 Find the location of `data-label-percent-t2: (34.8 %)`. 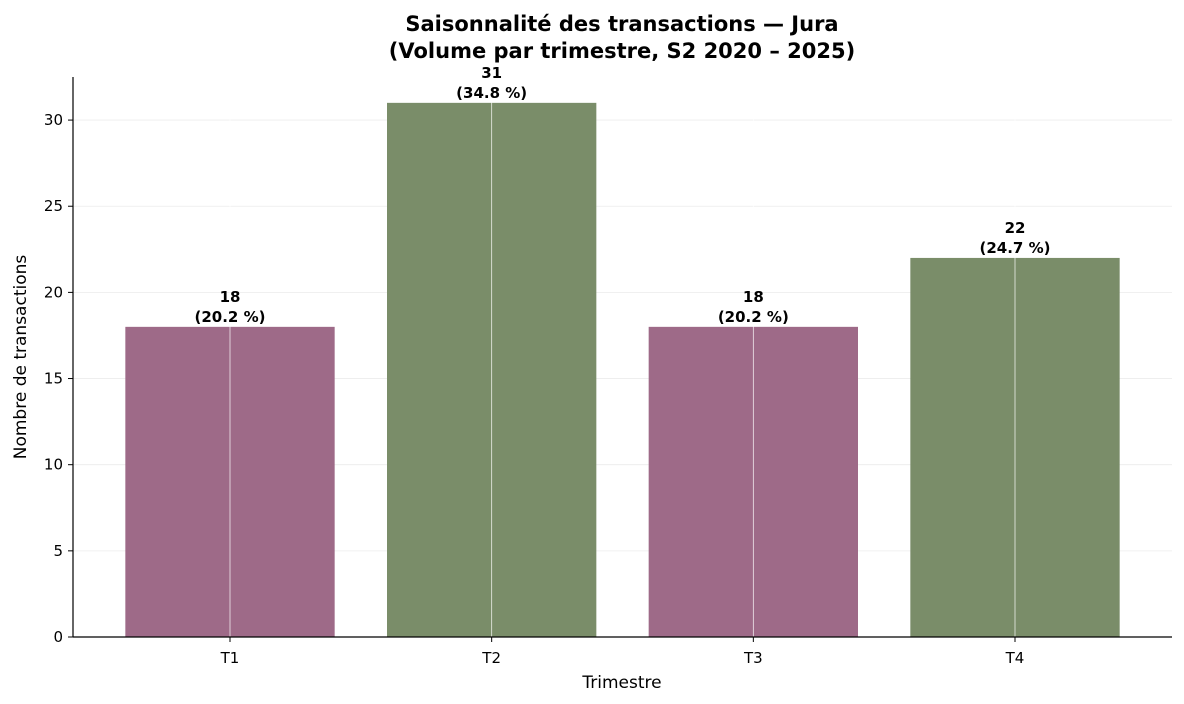

data-label-percent-t2: (34.8 %) is located at coordinates (491, 93).